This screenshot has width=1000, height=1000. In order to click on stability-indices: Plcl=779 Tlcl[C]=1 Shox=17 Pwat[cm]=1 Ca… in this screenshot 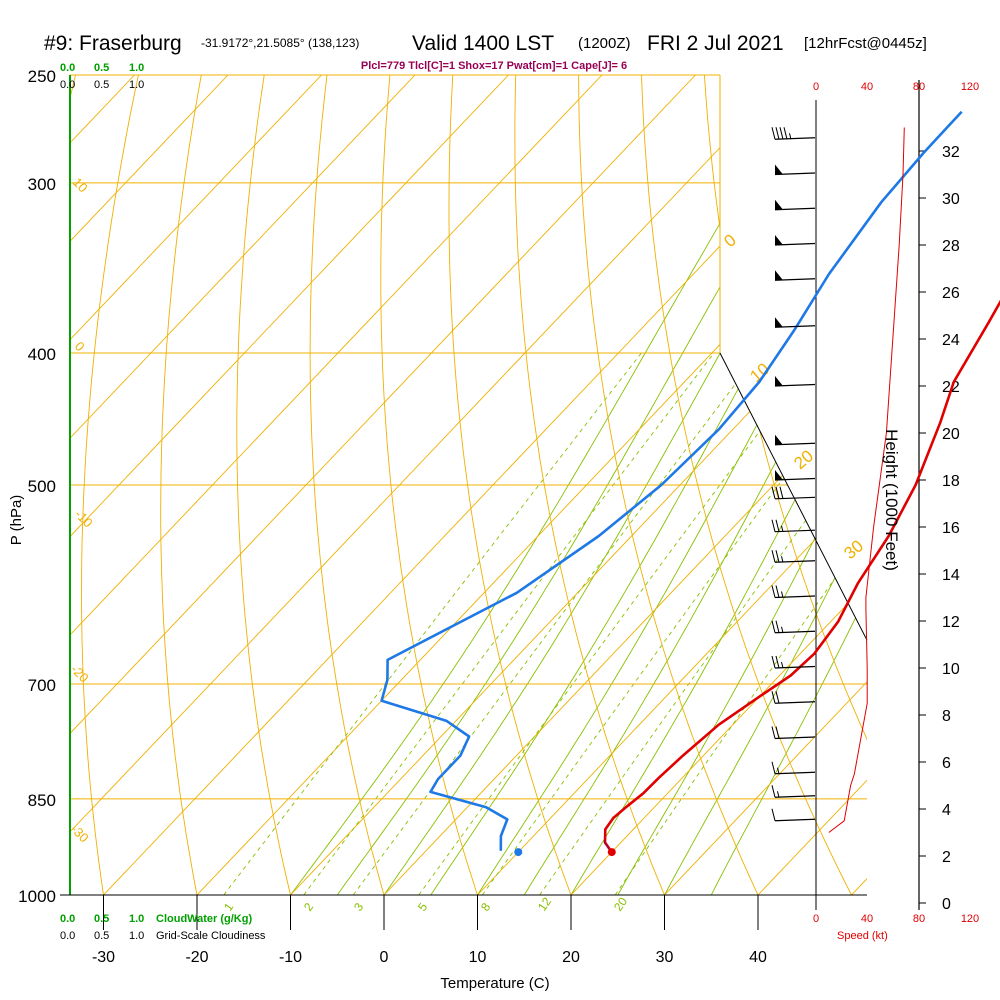, I will do `click(494, 66)`.